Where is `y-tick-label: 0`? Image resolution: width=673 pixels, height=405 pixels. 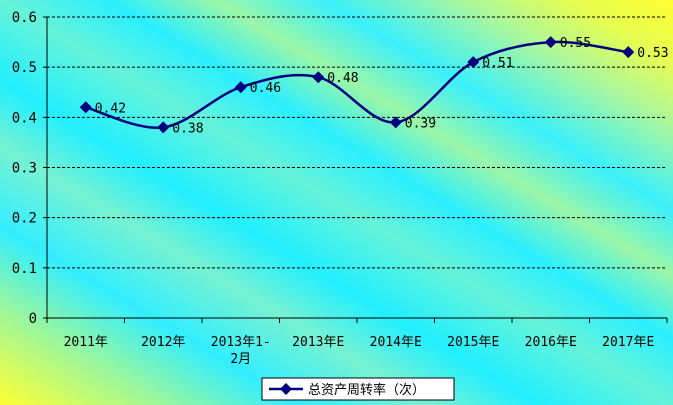 y-tick-label: 0 is located at coordinates (33, 319).